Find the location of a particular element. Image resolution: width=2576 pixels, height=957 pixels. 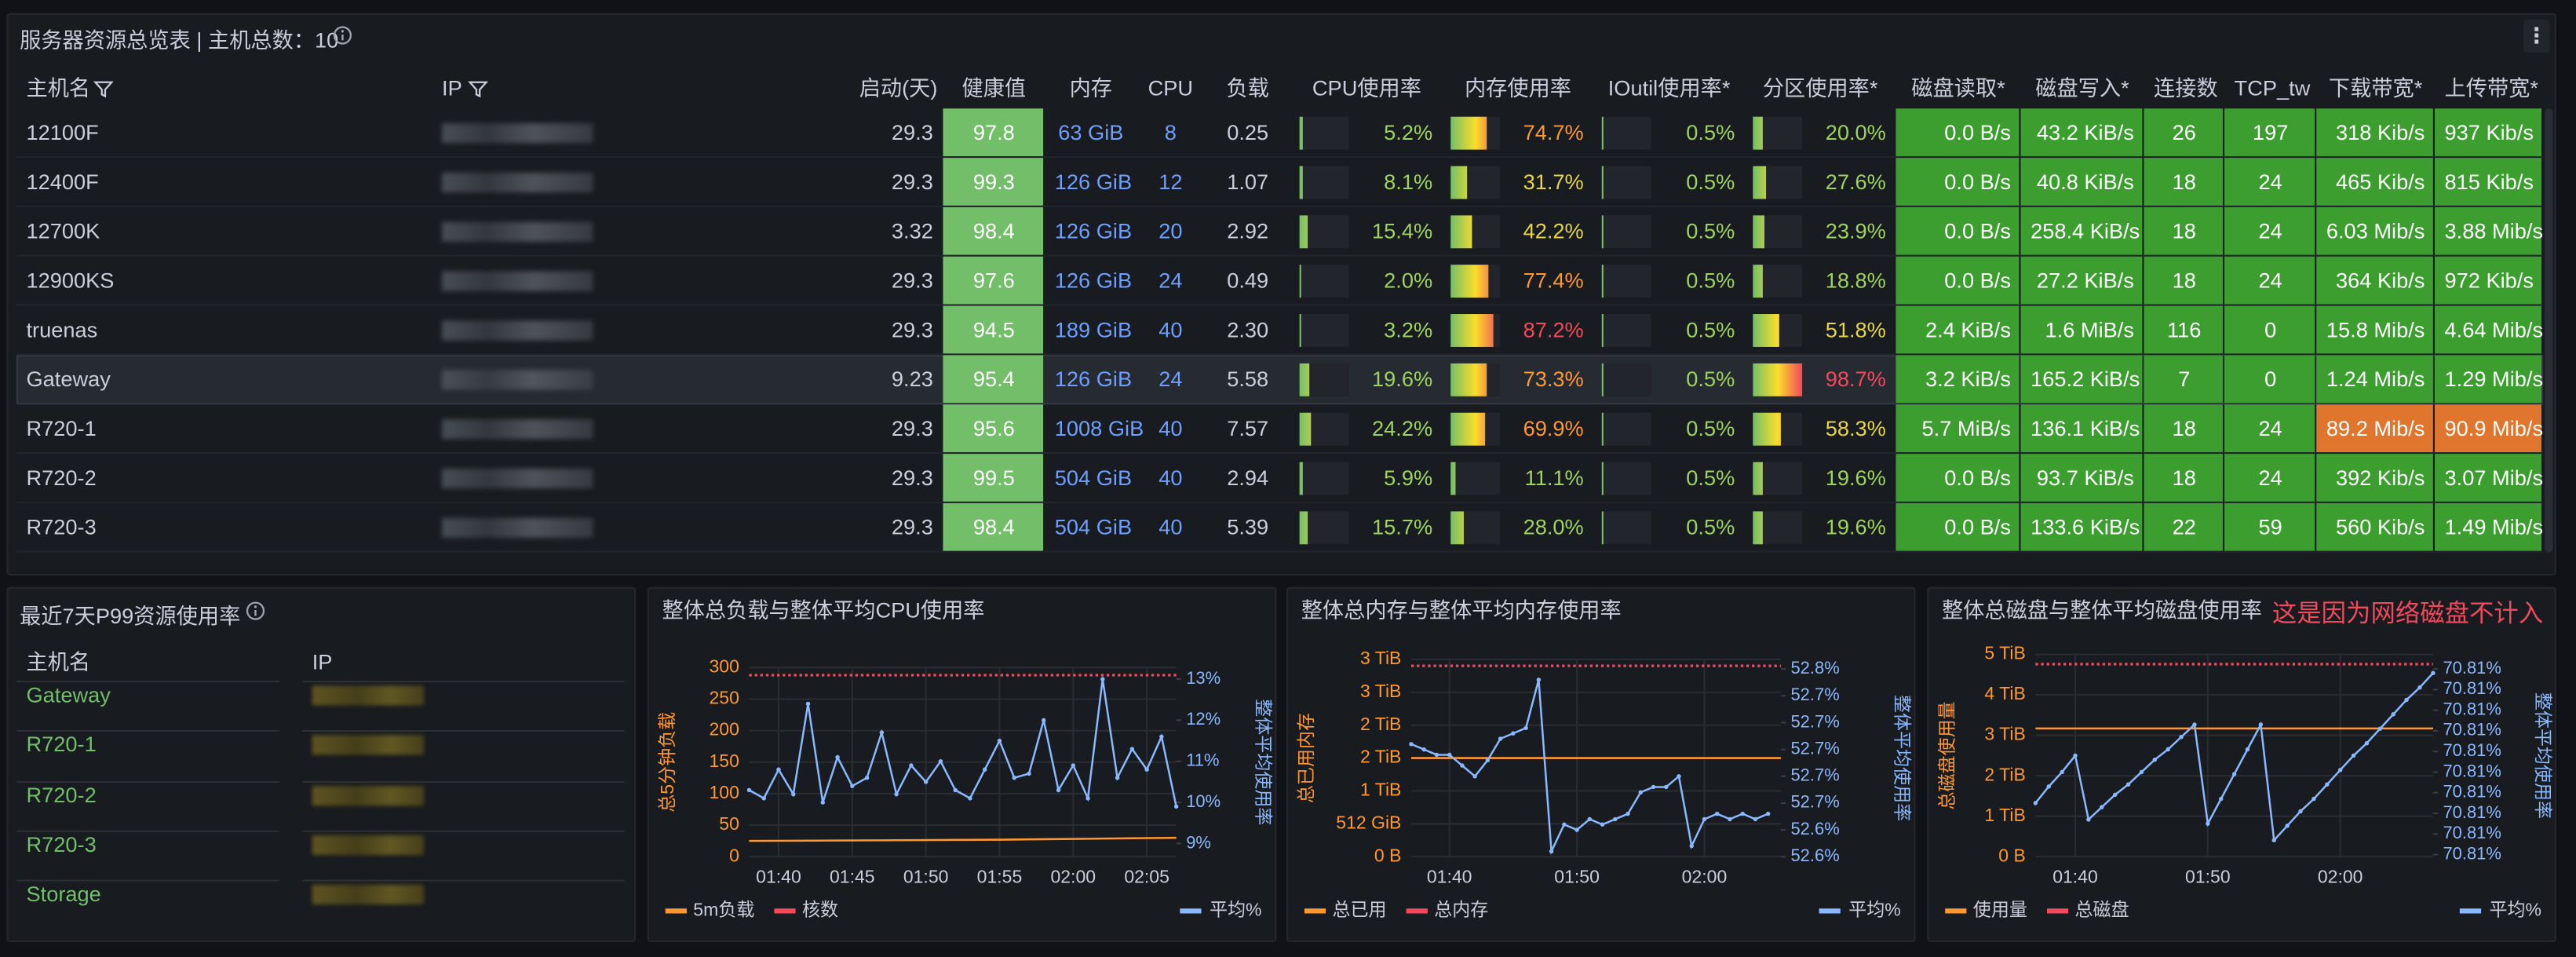

x-tick-label: 02:00 is located at coordinates (1073, 877).